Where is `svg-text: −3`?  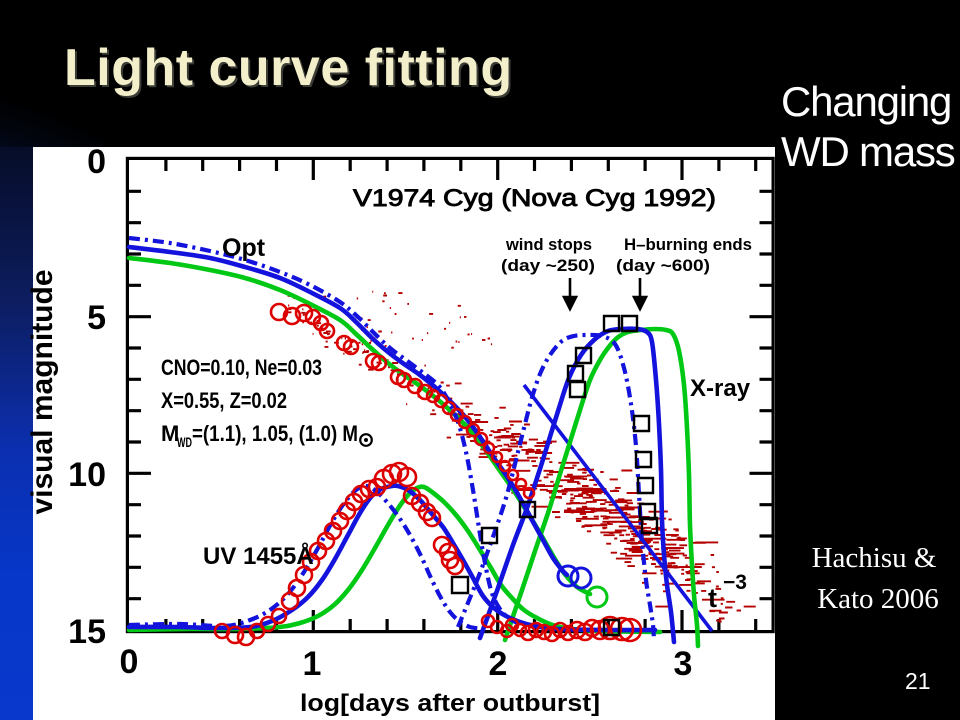 svg-text: −3 is located at coordinates (735, 582).